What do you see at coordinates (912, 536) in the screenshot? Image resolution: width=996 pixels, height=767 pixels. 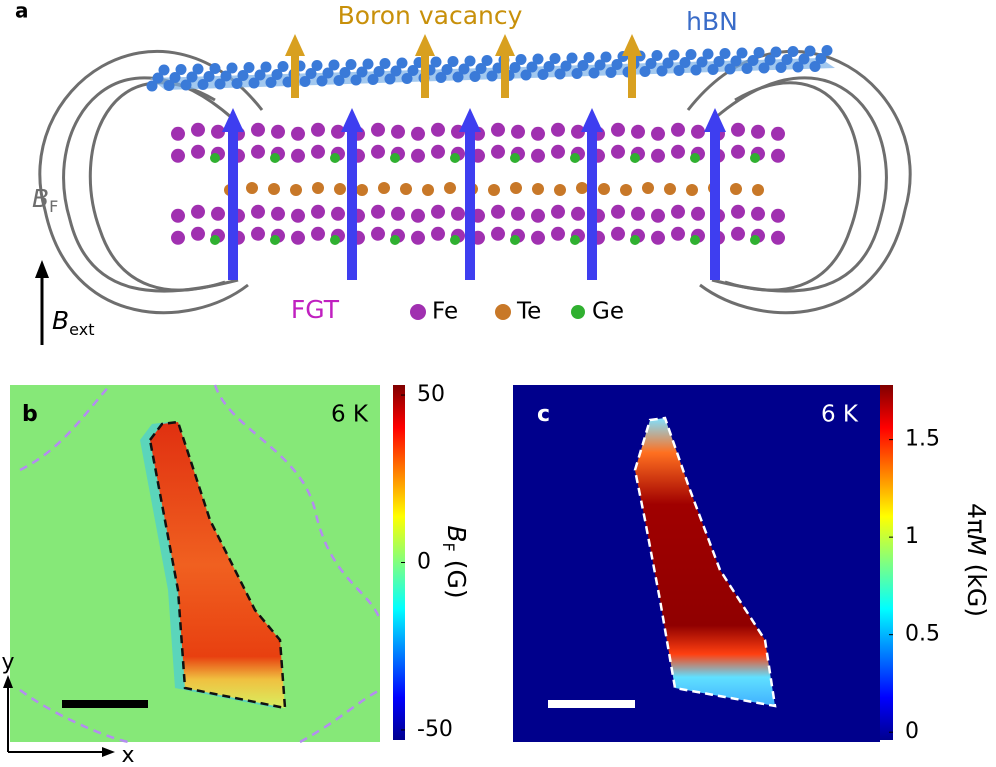 I see `colorbar-tick-label: 1` at bounding box center [912, 536].